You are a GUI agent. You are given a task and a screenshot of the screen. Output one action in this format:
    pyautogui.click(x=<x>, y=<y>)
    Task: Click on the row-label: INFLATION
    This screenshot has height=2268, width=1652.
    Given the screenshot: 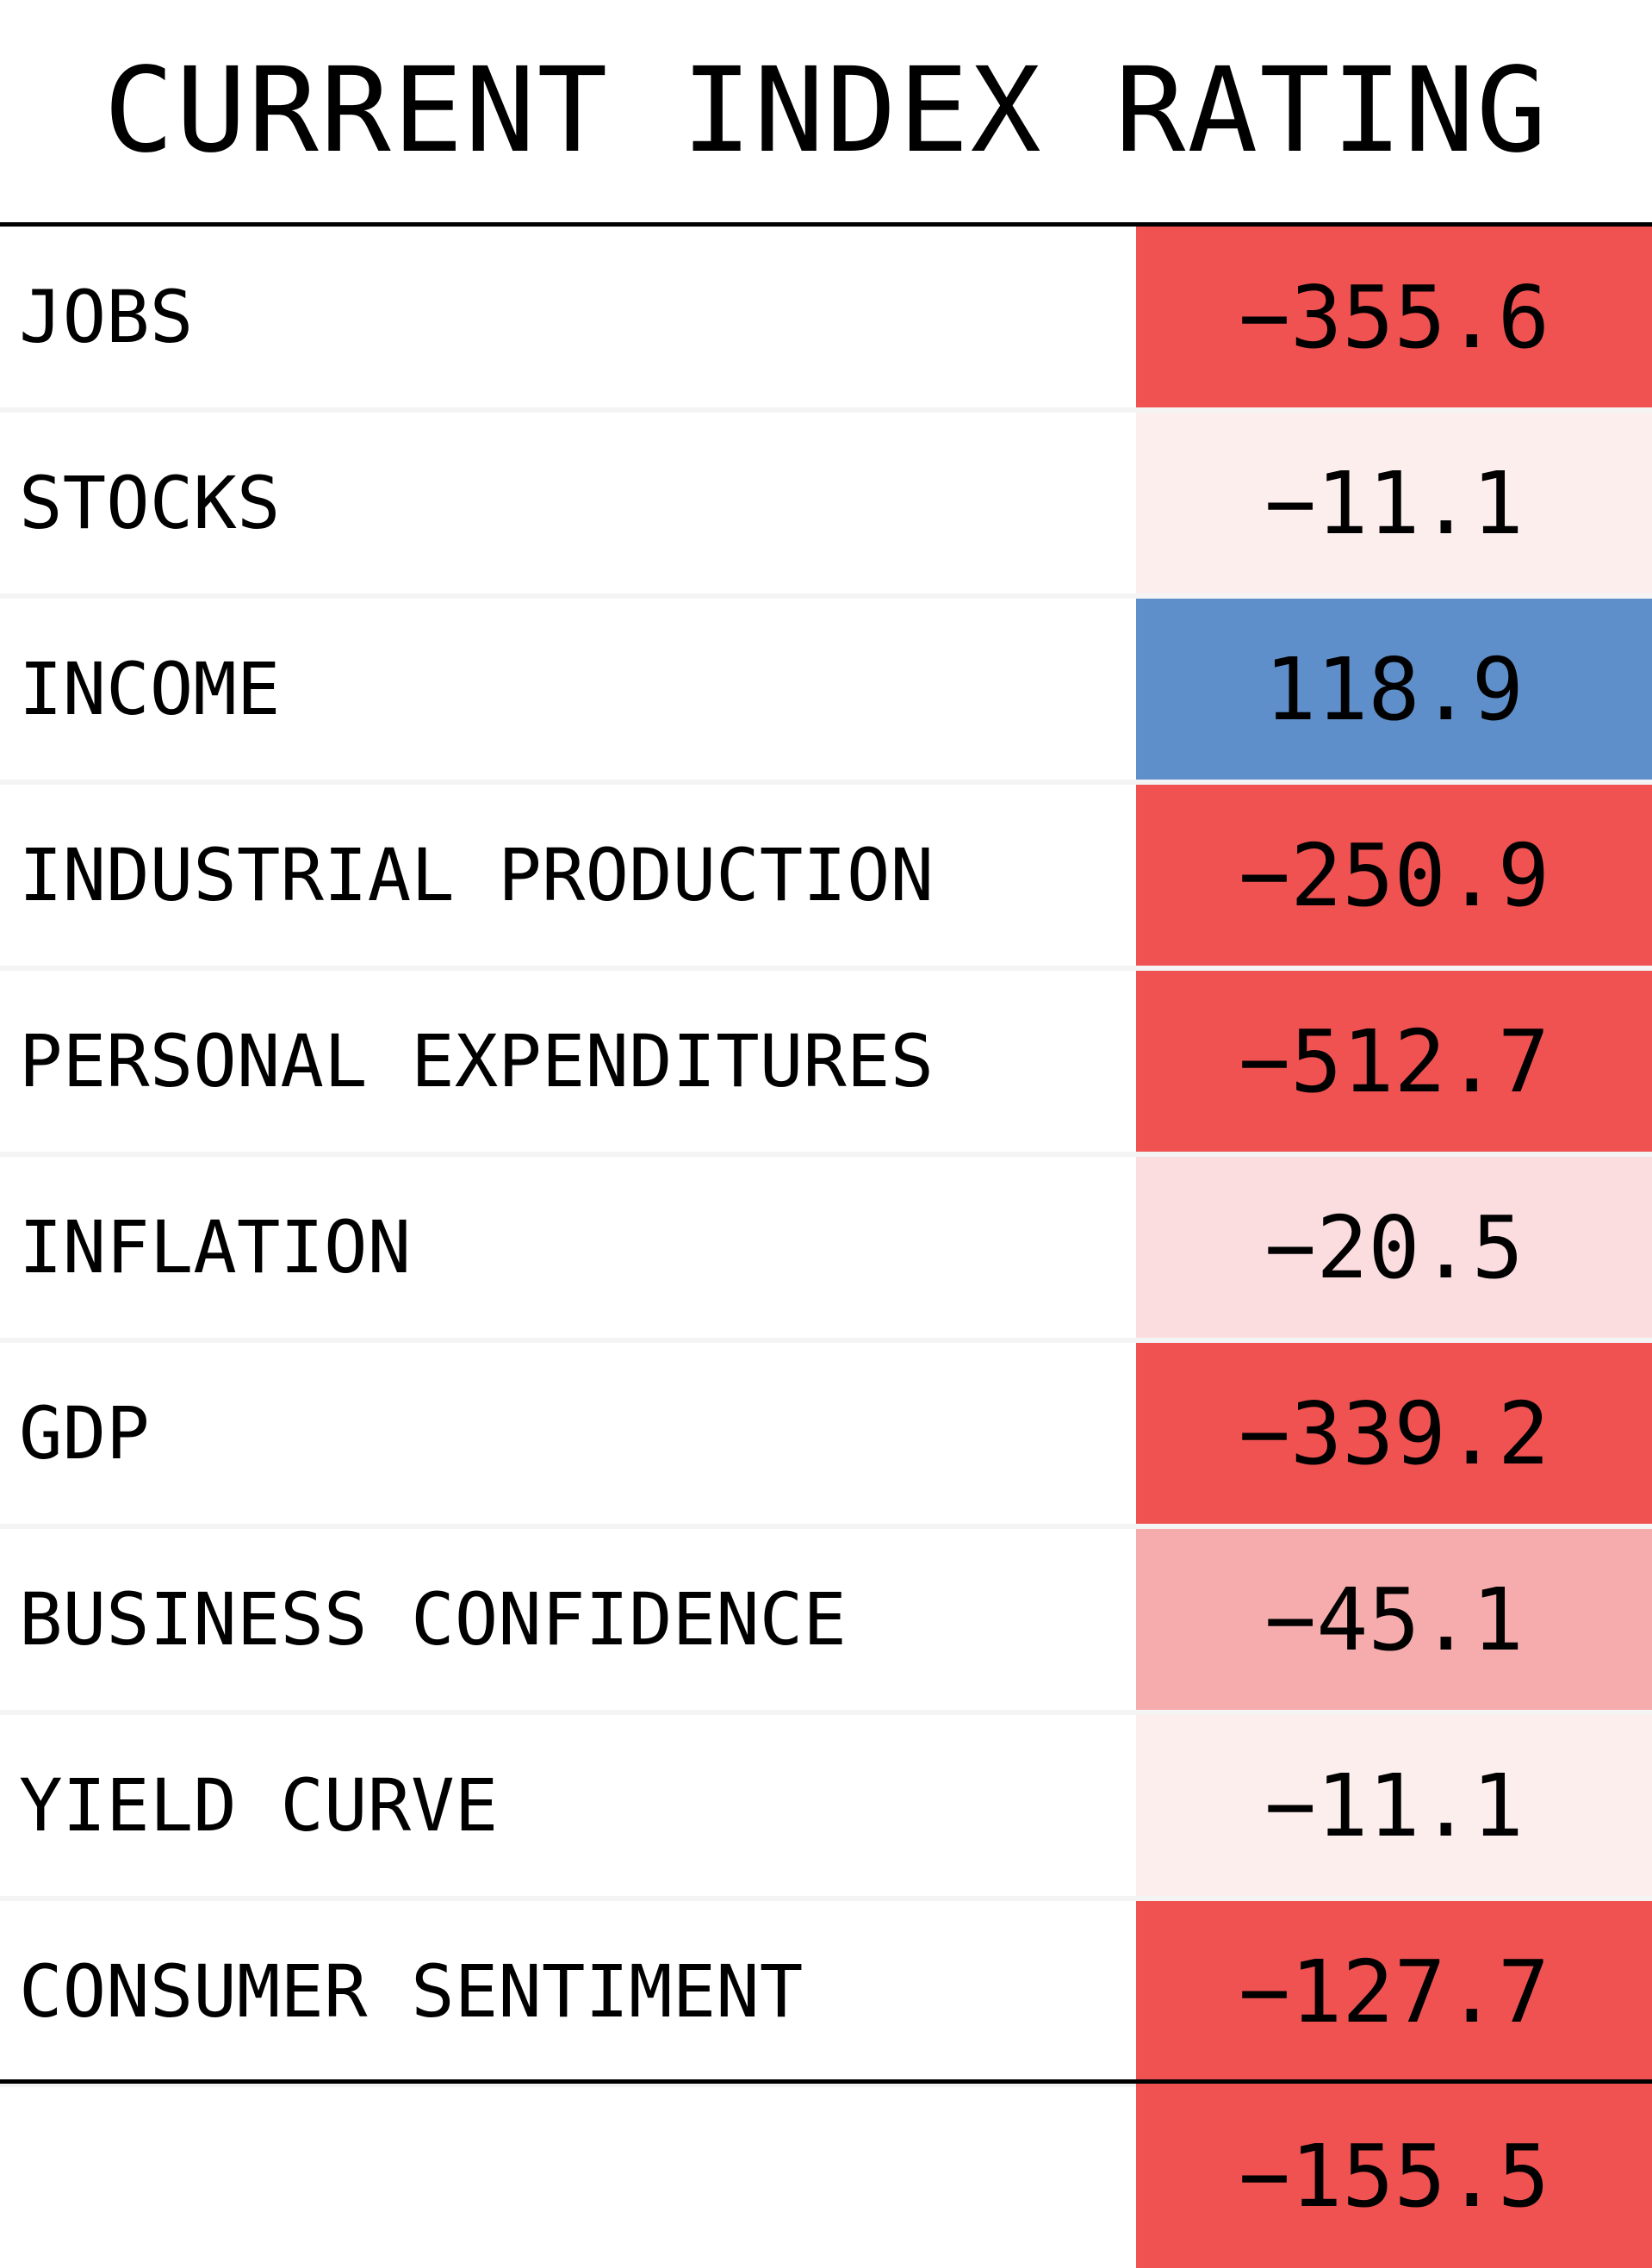 What is the action you would take?
    pyautogui.click(x=215, y=1247)
    